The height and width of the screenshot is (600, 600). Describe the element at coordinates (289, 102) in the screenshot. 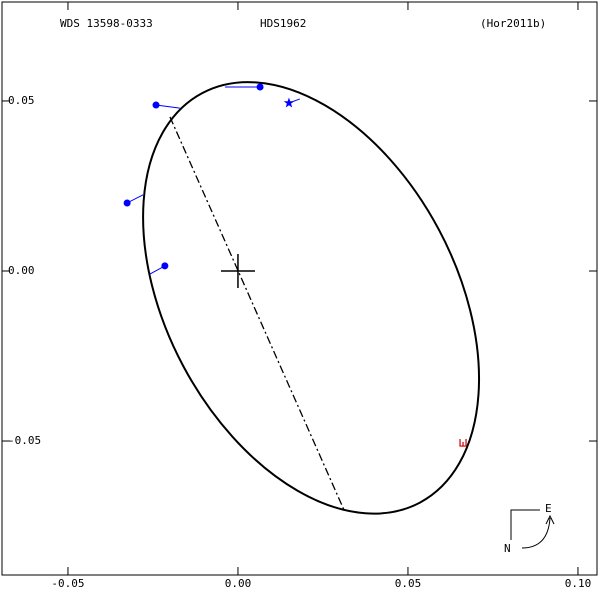

I see `observation-star` at that location.